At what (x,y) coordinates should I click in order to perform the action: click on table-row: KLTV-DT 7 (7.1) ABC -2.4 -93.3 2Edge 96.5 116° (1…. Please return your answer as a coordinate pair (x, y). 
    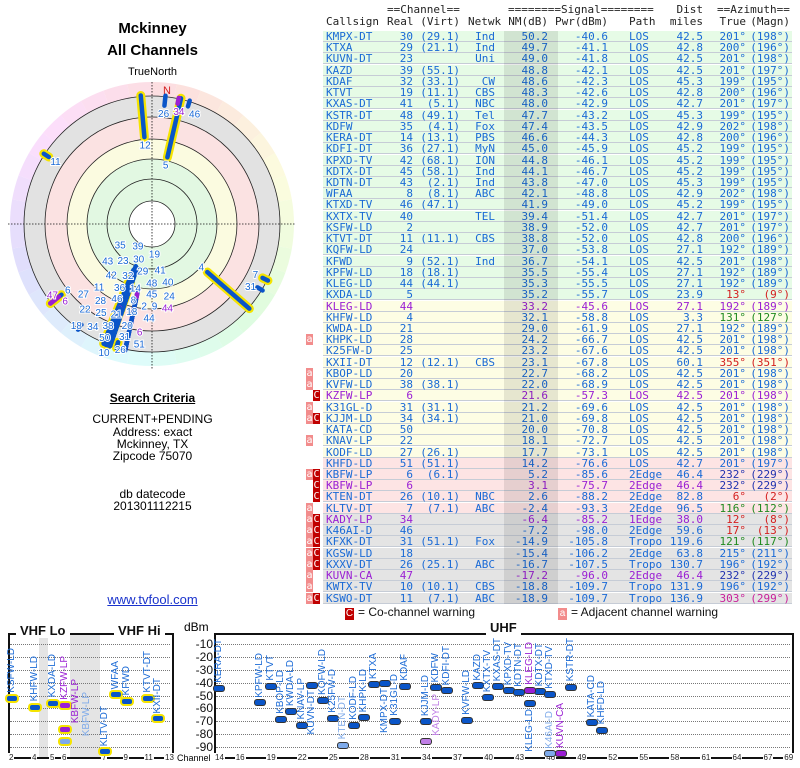
    Looking at the image, I should click on (557, 508).